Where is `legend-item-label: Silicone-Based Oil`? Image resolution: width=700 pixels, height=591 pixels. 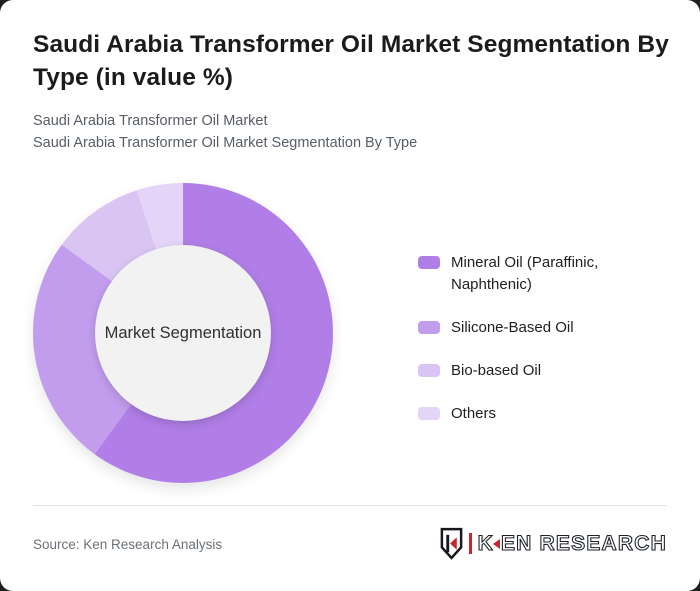 legend-item-label: Silicone-Based Oil is located at coordinates (512, 327).